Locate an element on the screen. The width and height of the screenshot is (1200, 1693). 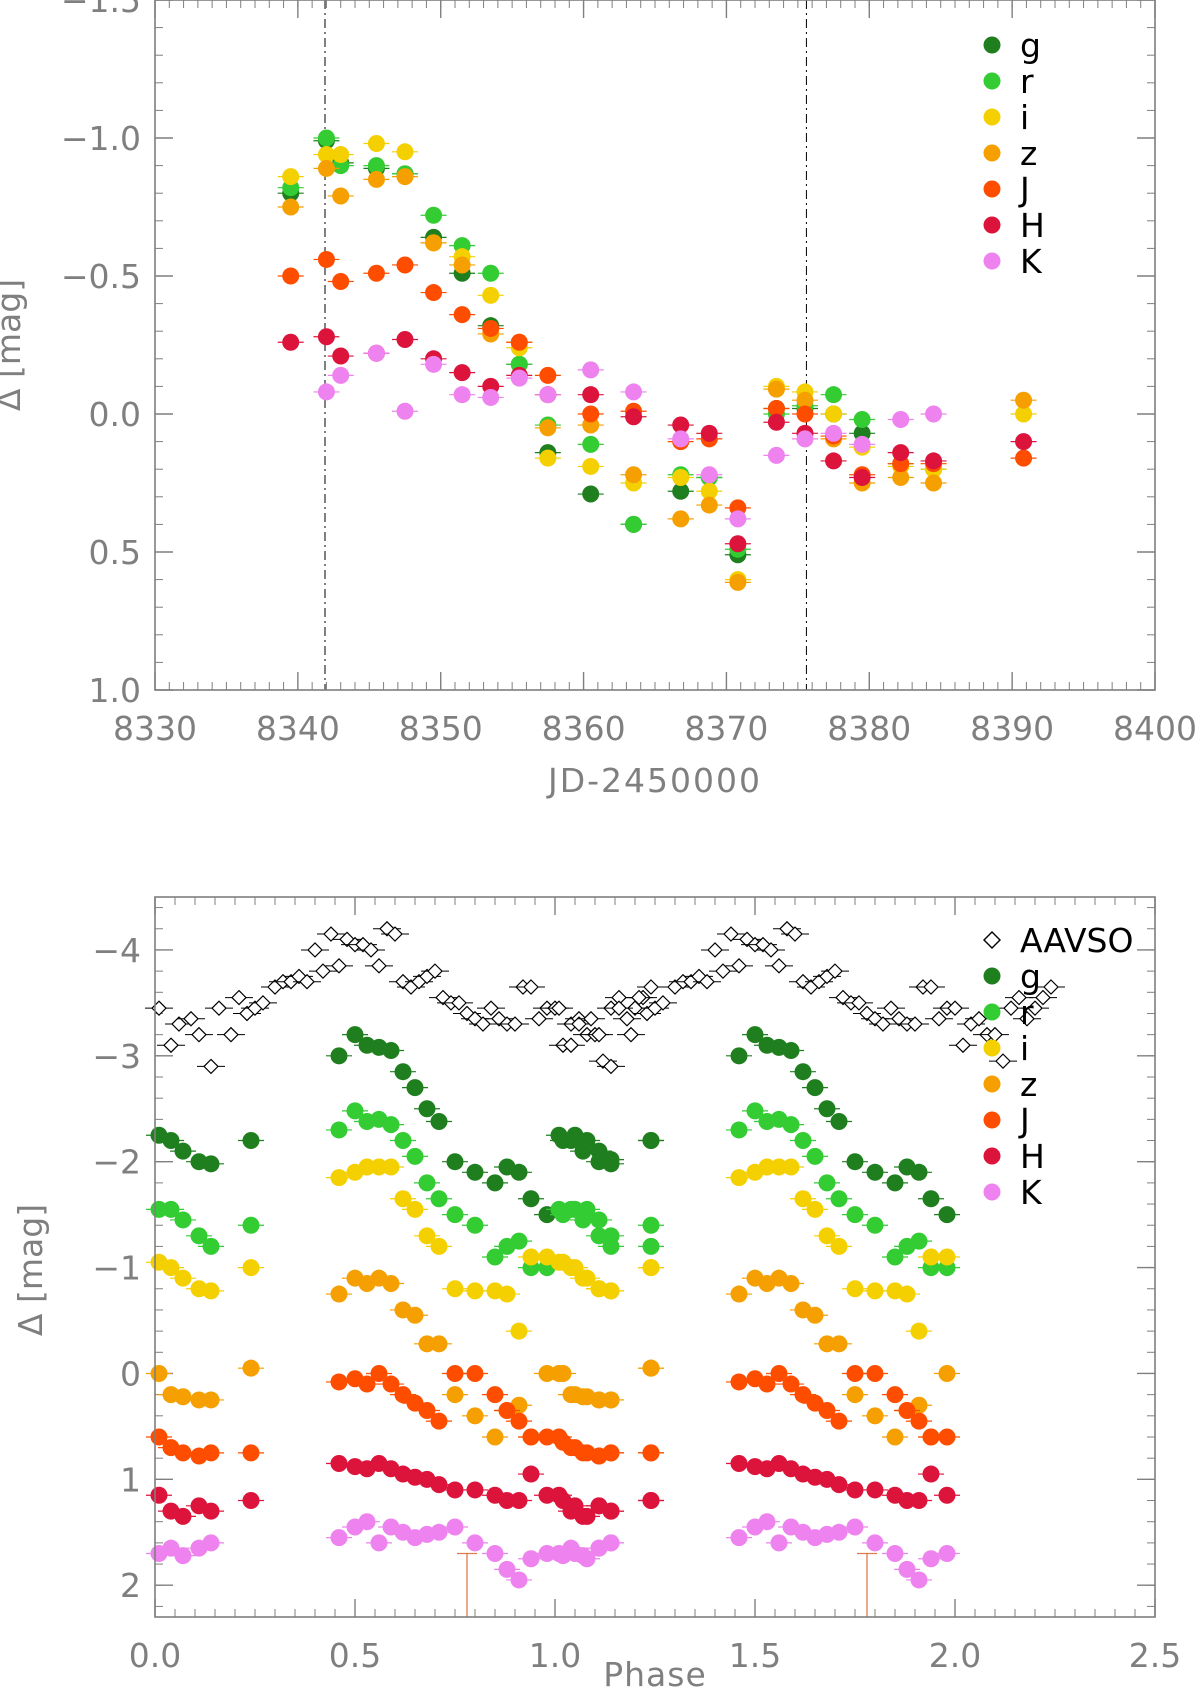
x-tick-label: 0.0 is located at coordinates (155, 1655).